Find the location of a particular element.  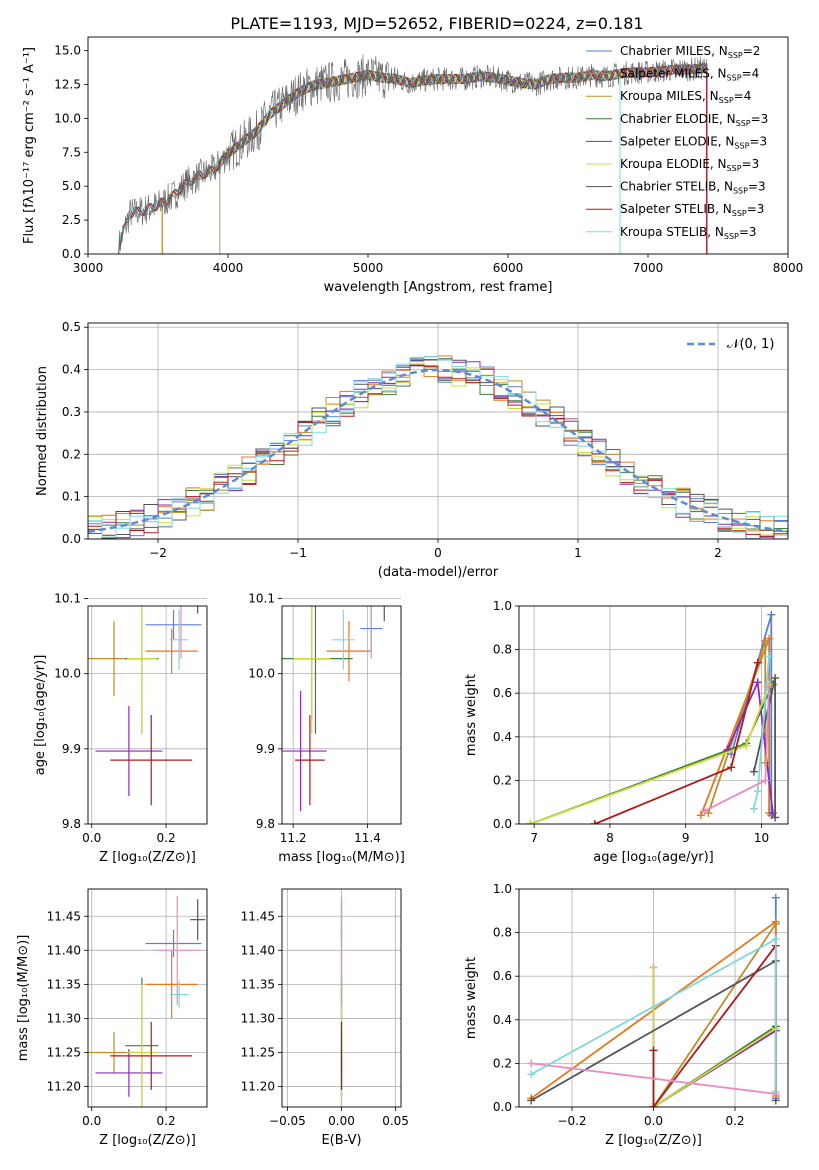

x-tick-label: 9 is located at coordinates (686, 838).